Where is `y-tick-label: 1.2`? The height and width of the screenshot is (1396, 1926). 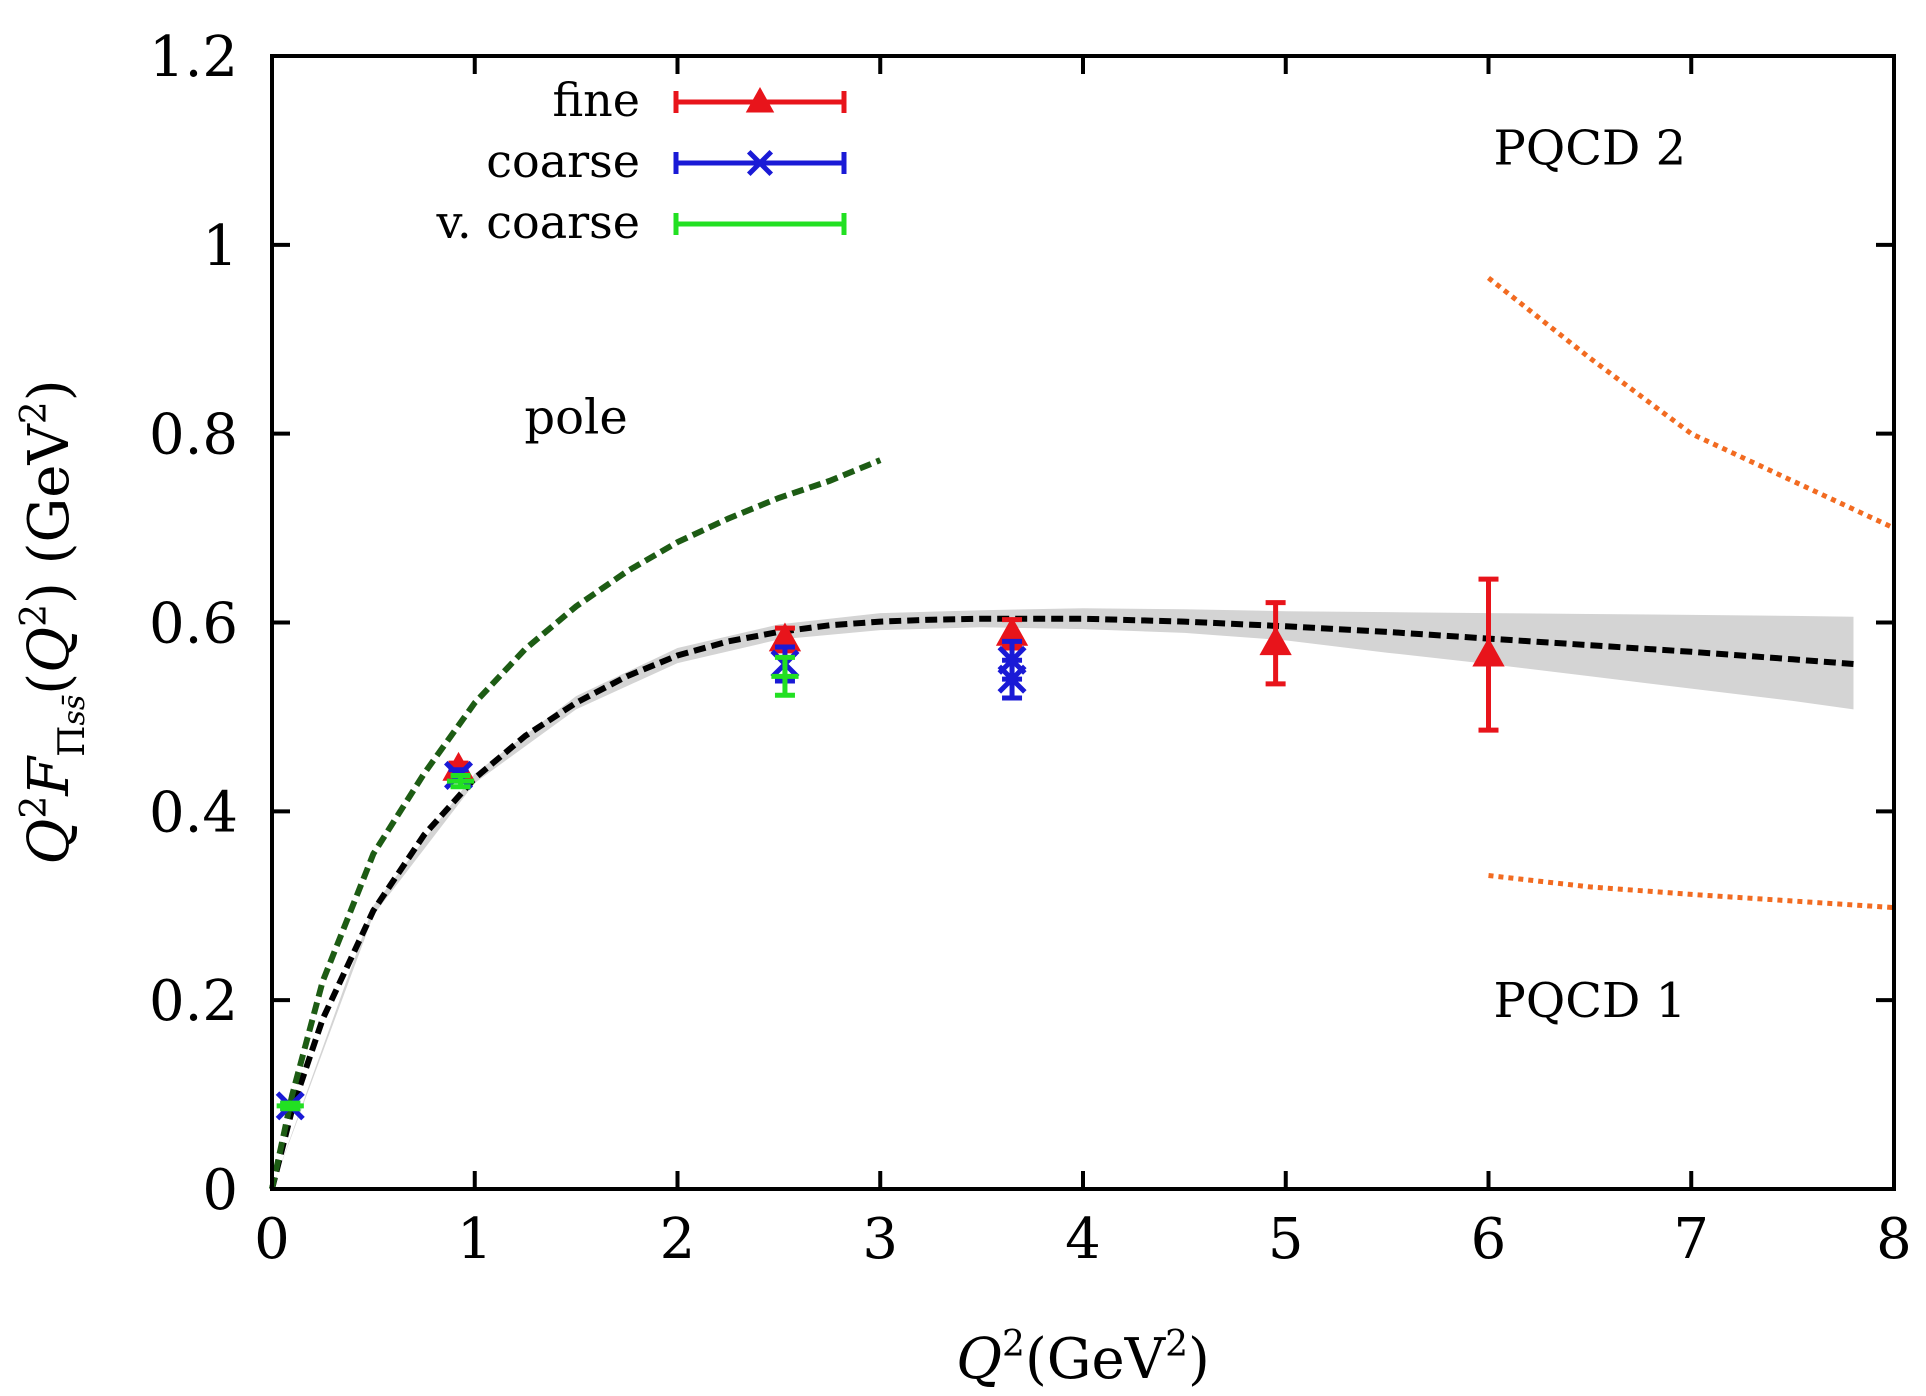
y-tick-label: 1.2 is located at coordinates (193, 57).